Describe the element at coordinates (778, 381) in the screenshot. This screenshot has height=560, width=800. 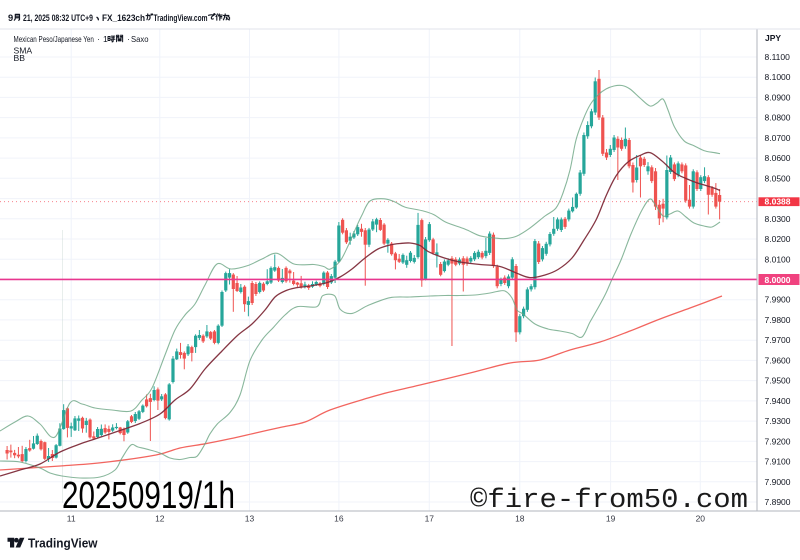
I see `svg-text: 7.9500` at that location.